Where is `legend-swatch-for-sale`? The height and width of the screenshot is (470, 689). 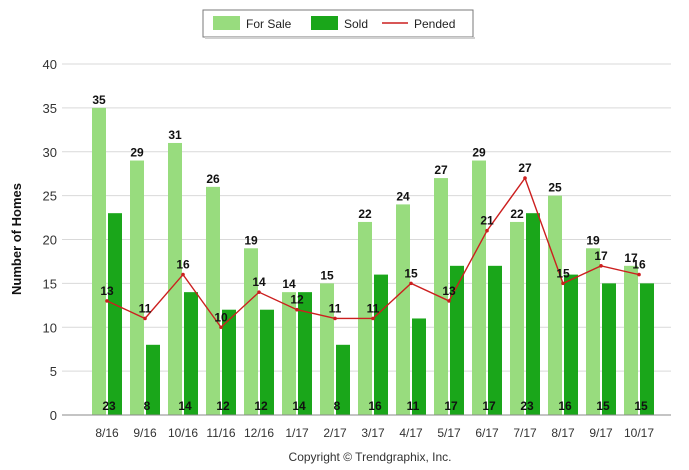
legend-swatch-for-sale is located at coordinates (226, 23).